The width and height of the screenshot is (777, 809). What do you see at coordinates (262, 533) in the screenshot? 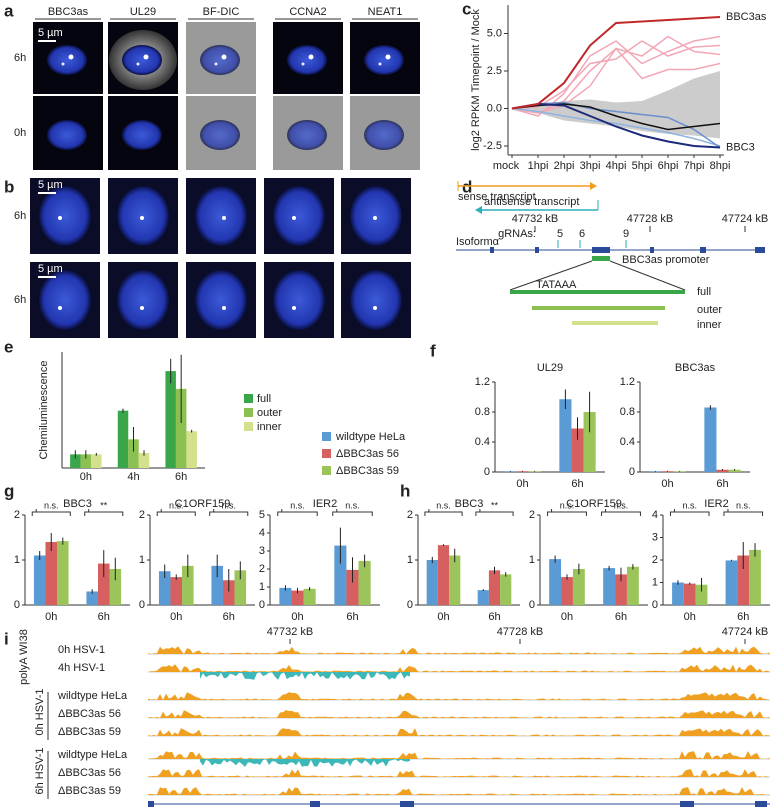
I see `y-tick-label: 4` at bounding box center [262, 533].